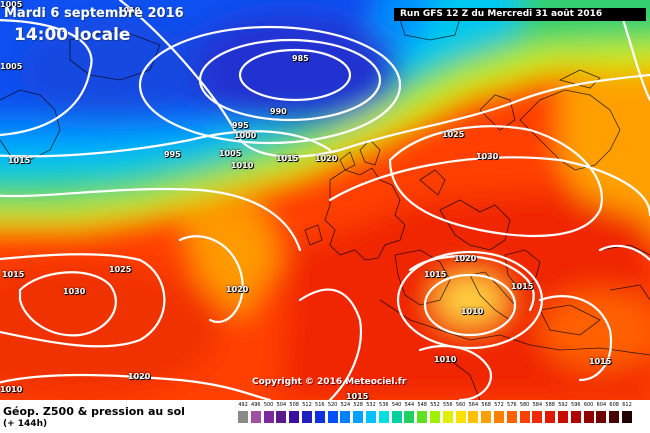  Describe the element at coordinates (371, 405) in the screenshot. I see `scale-tick-label: 532` at that location.